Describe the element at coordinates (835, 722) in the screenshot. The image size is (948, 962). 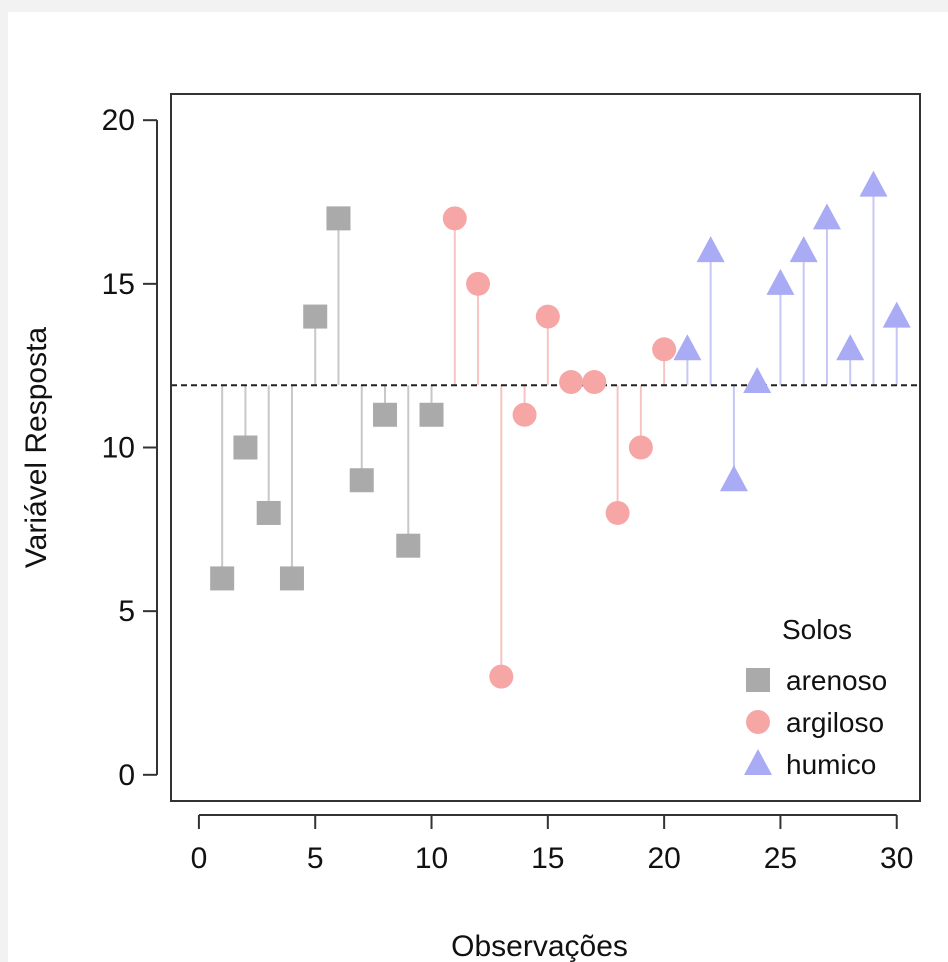
I see `legend-label-argiloso: argiloso` at that location.